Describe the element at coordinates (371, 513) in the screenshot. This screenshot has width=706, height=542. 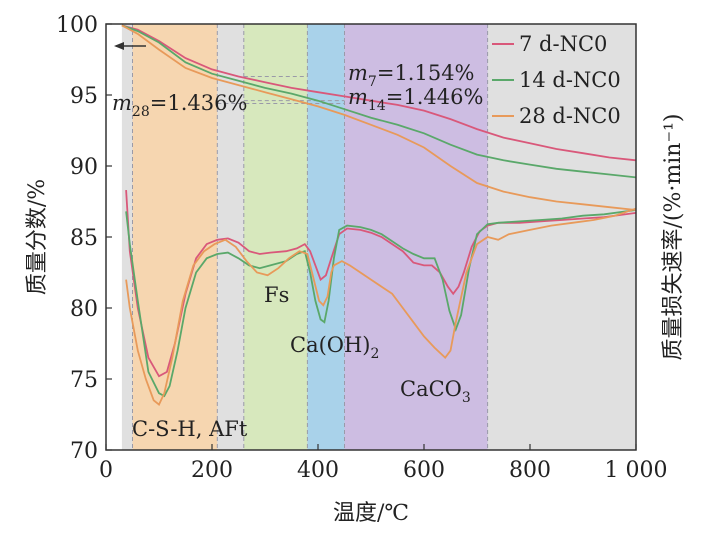
I see `x-axis-title: 温度/℃` at that location.